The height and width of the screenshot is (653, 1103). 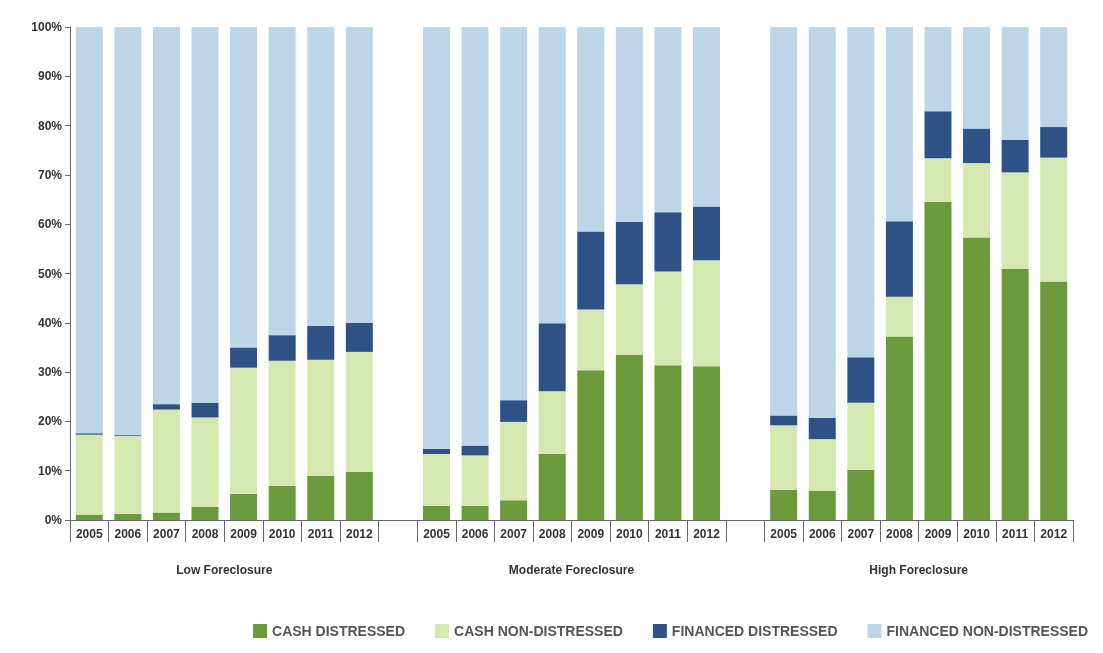 I want to click on text: Low Foreclosure, so click(x=224, y=570).